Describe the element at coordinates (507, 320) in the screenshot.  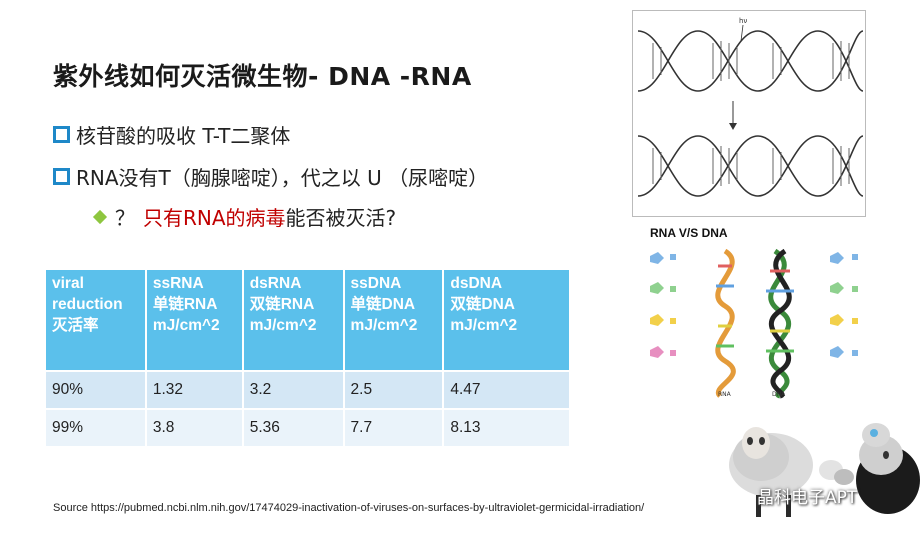
I see `header-dsdna: dsDNA 双链DNA mJ/cm^2` at that location.